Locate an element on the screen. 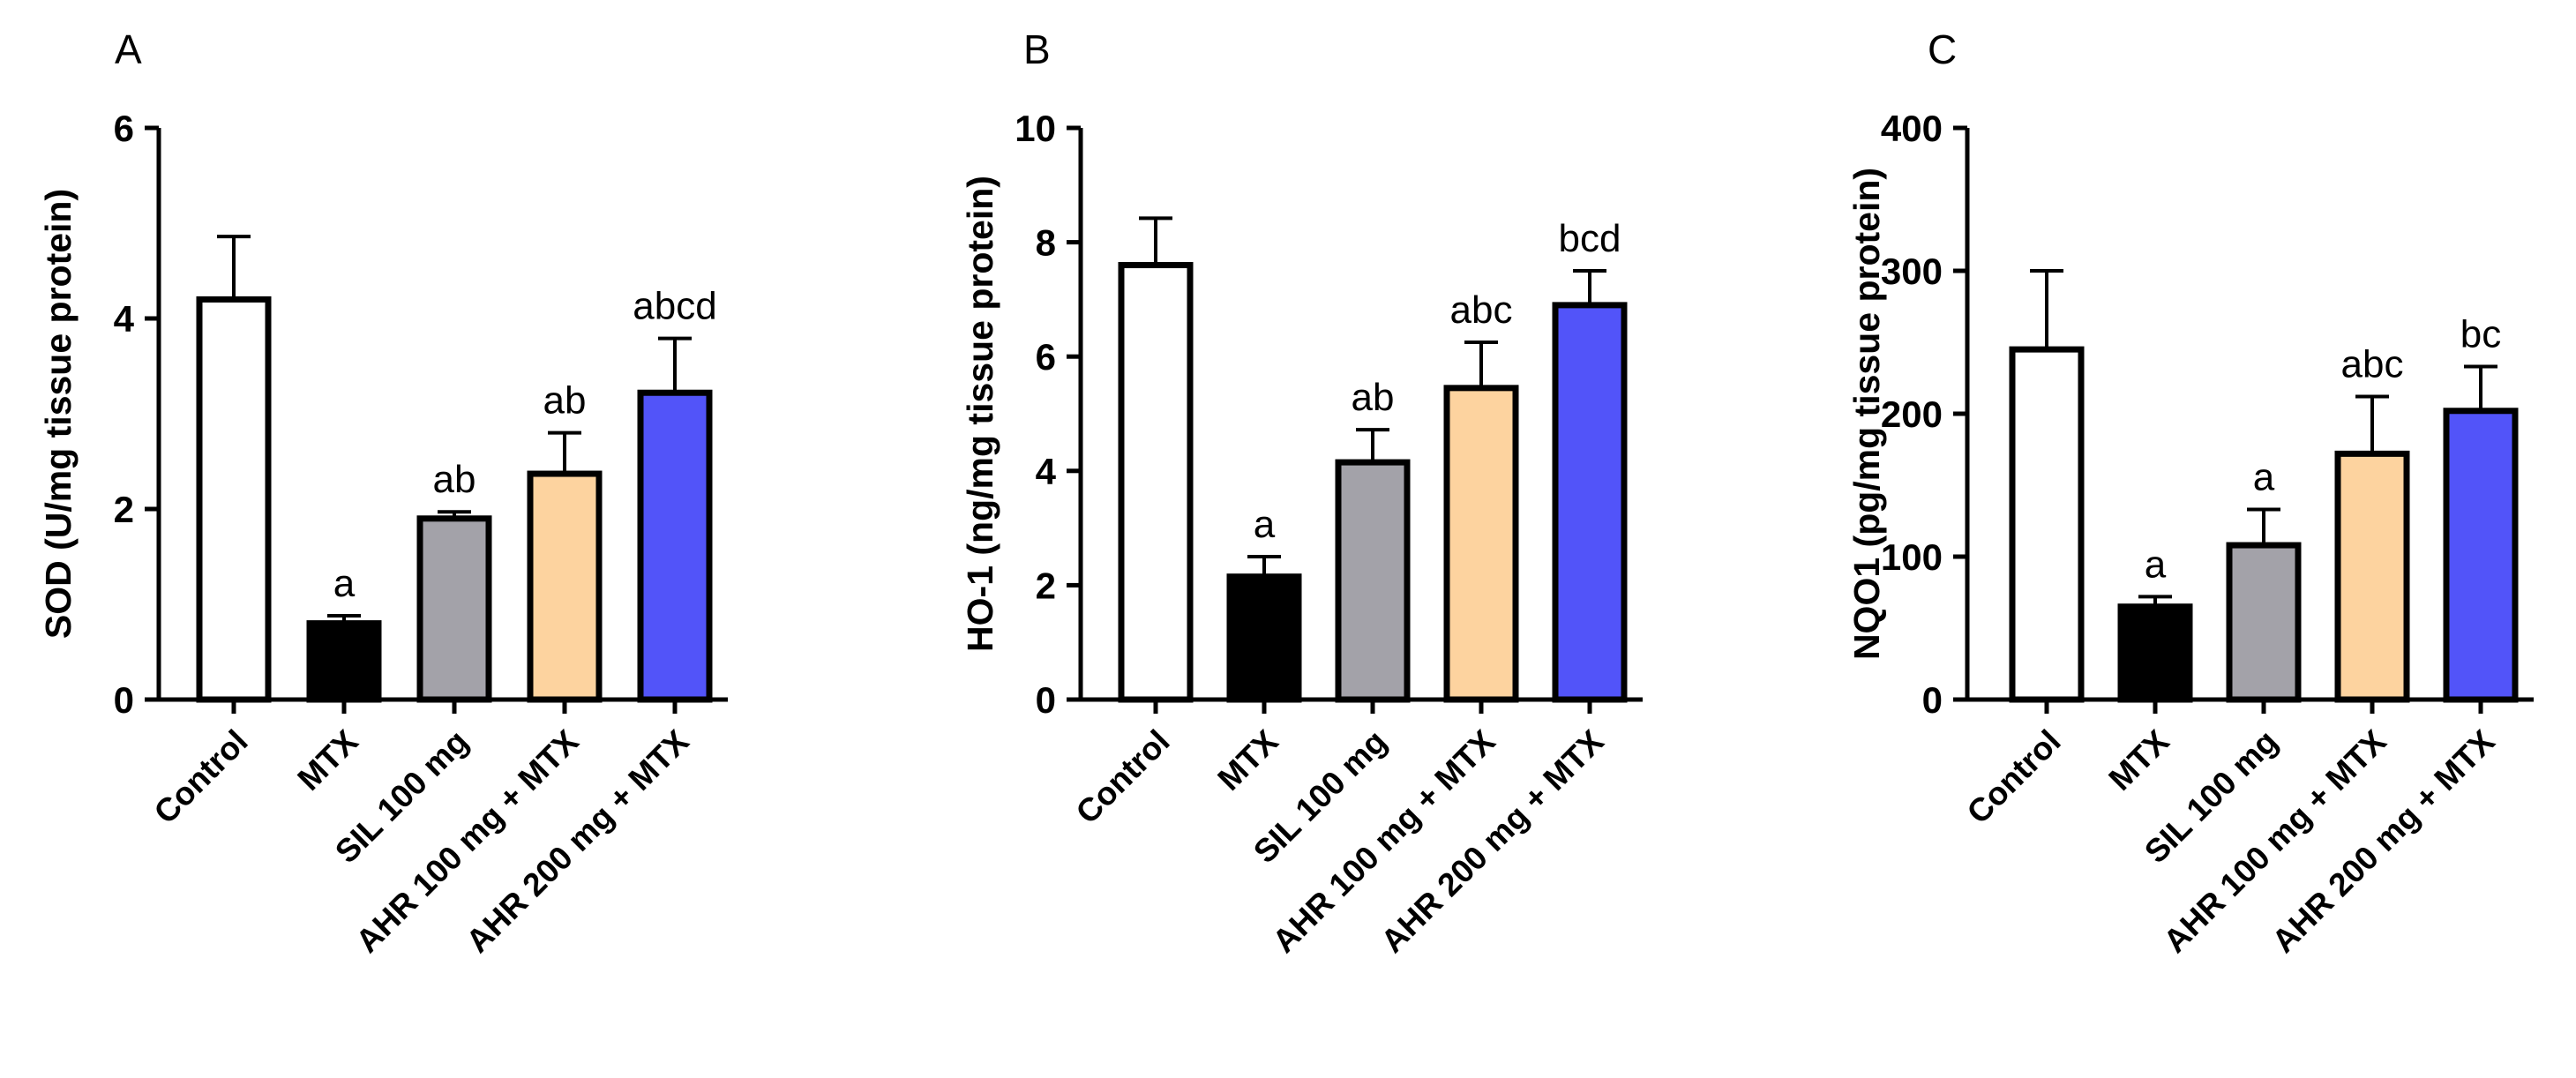 Image resolution: width=2576 pixels, height=1078 pixels. y-tick-label: 200 is located at coordinates (1912, 414).